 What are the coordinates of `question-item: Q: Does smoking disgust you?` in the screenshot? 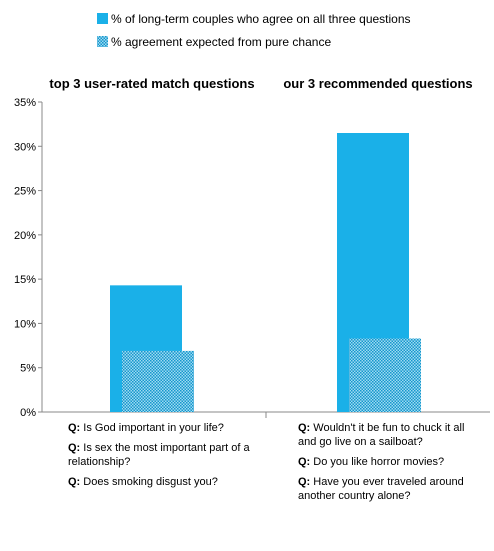 It's located at (163, 482).